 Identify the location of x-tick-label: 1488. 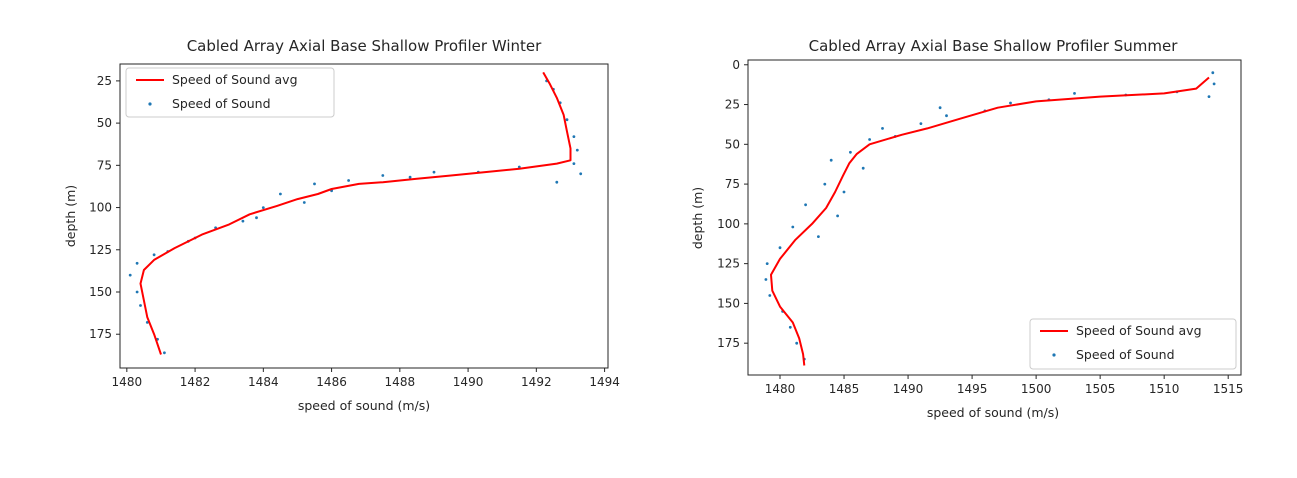
(400, 382).